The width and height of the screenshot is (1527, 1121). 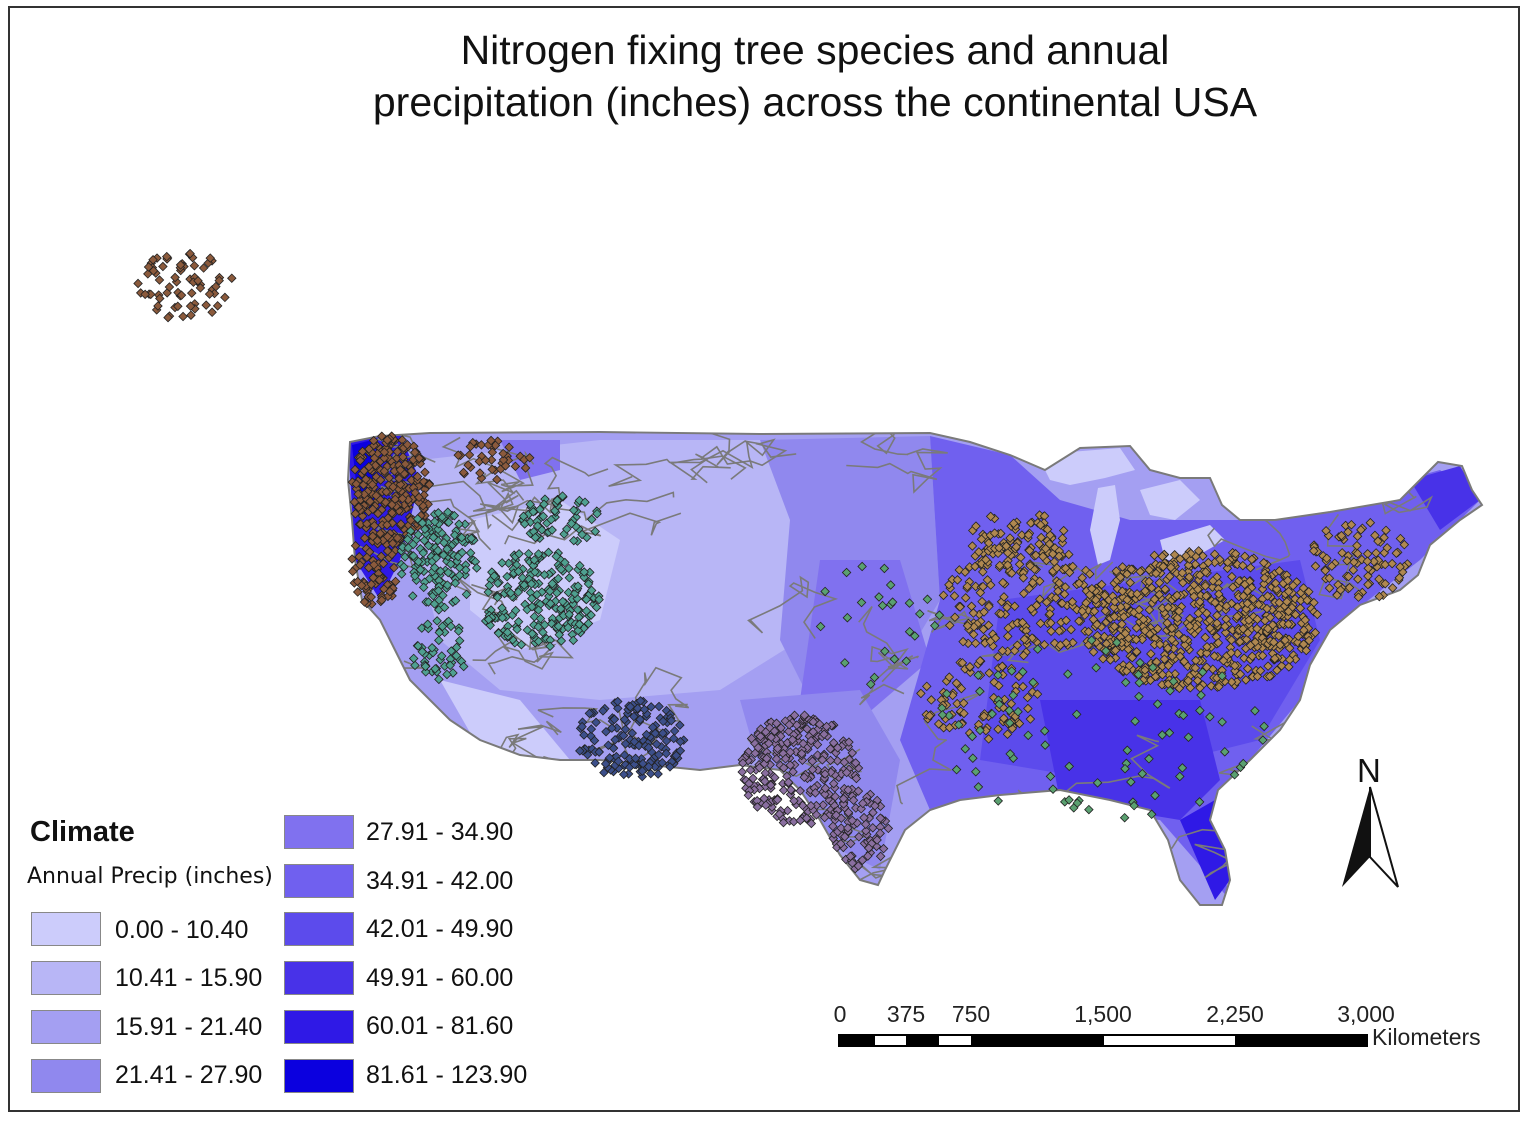 I want to click on boundary-line, so click(x=793, y=607).